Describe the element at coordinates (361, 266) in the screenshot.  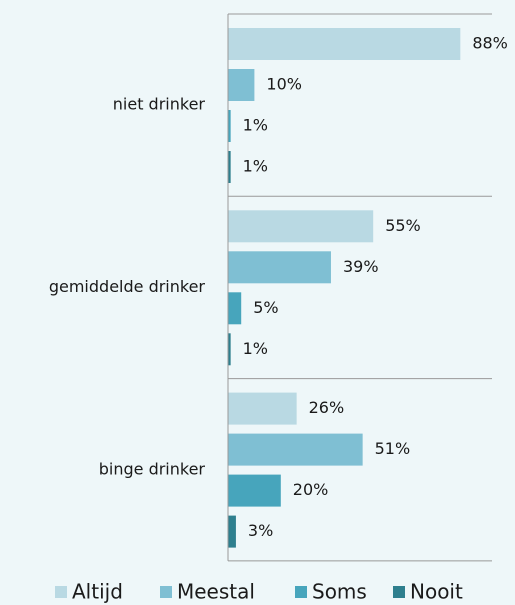
I see `value-label: 39%` at that location.